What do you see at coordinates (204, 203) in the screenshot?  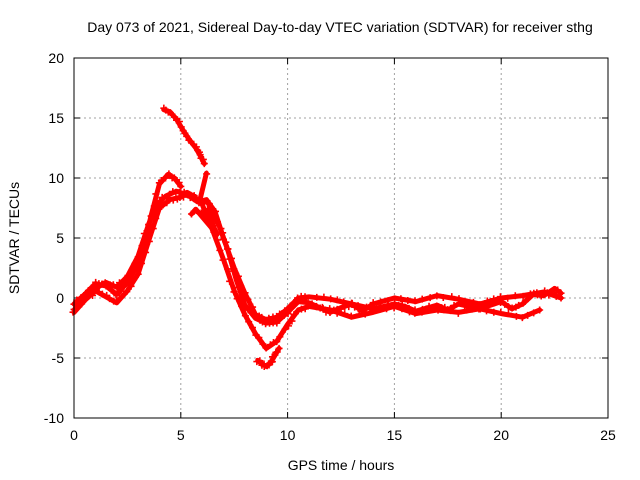 I see `series-scattered-points` at bounding box center [204, 203].